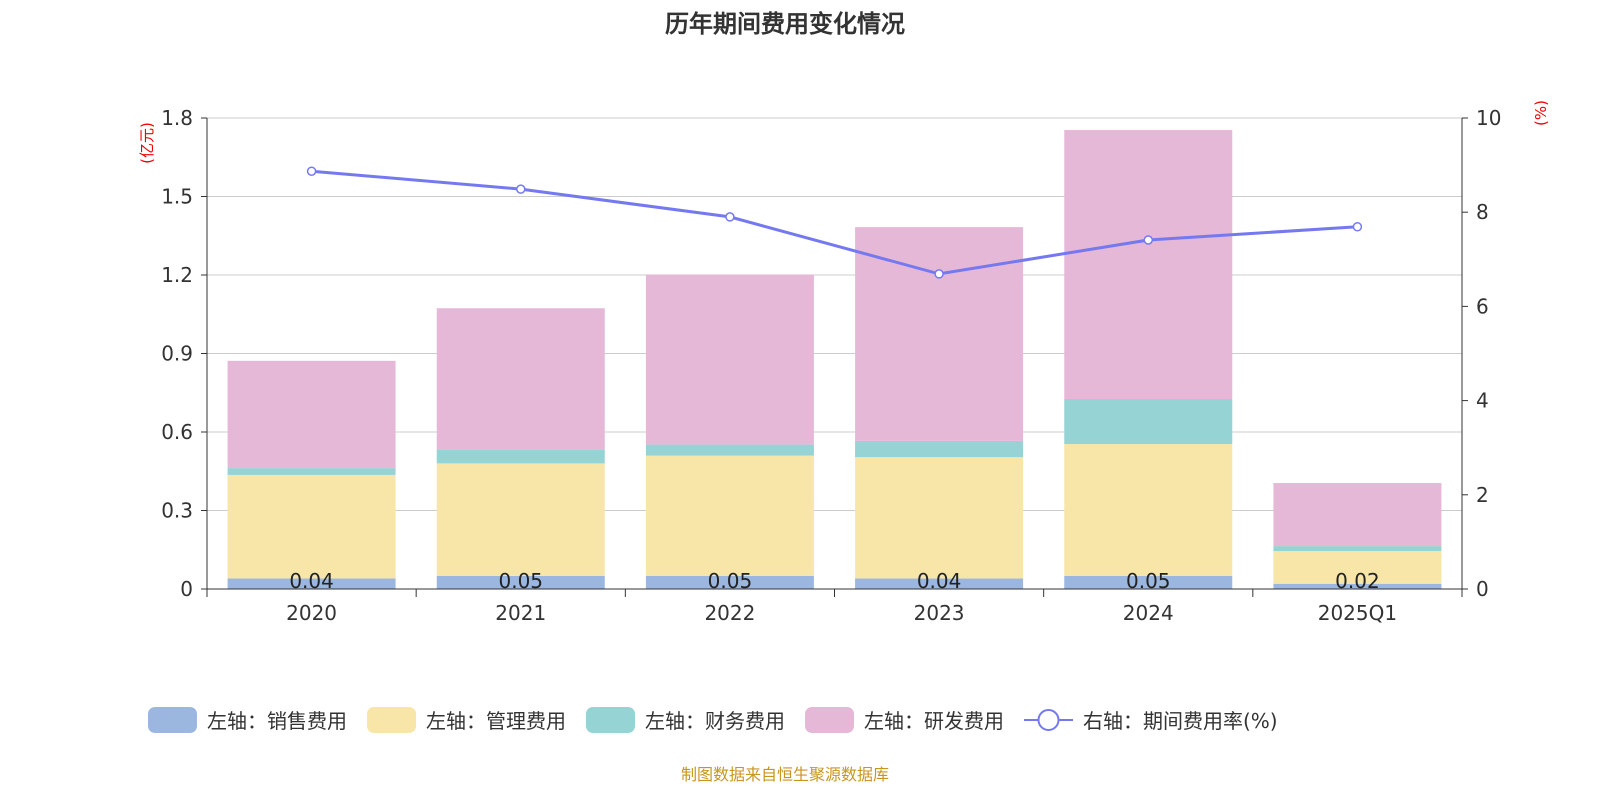  Describe the element at coordinates (147, 143) in the screenshot. I see `left-axis-unit: (亿元)` at that location.